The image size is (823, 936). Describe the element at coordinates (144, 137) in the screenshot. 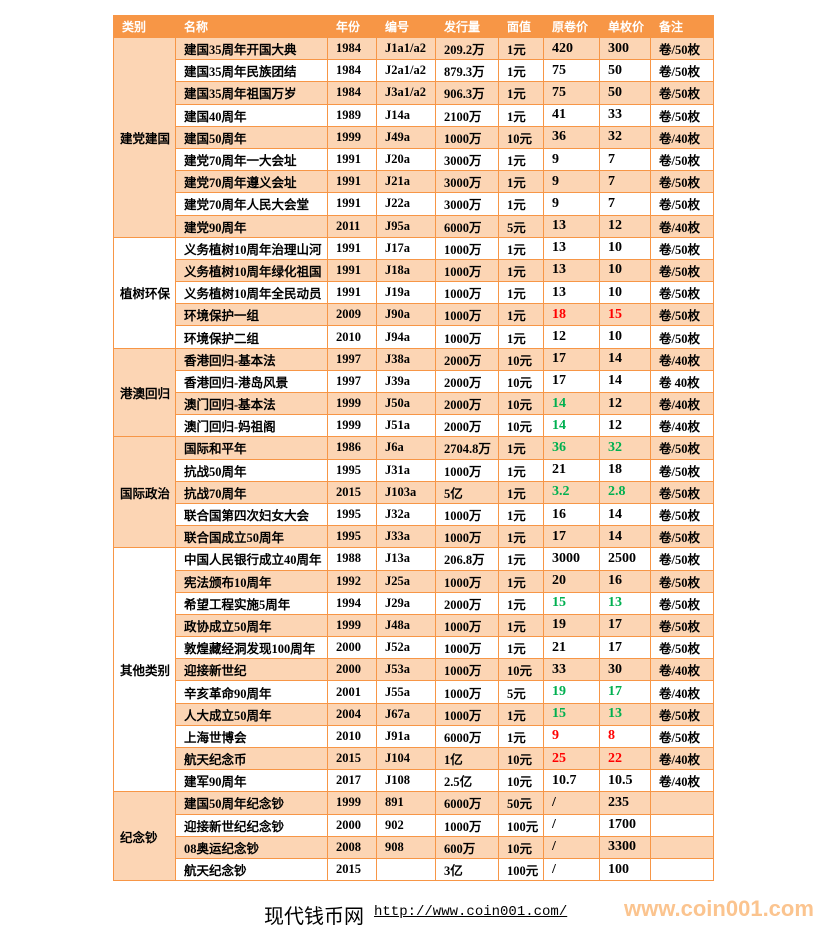

I see `category-cell: 建党建国` at that location.